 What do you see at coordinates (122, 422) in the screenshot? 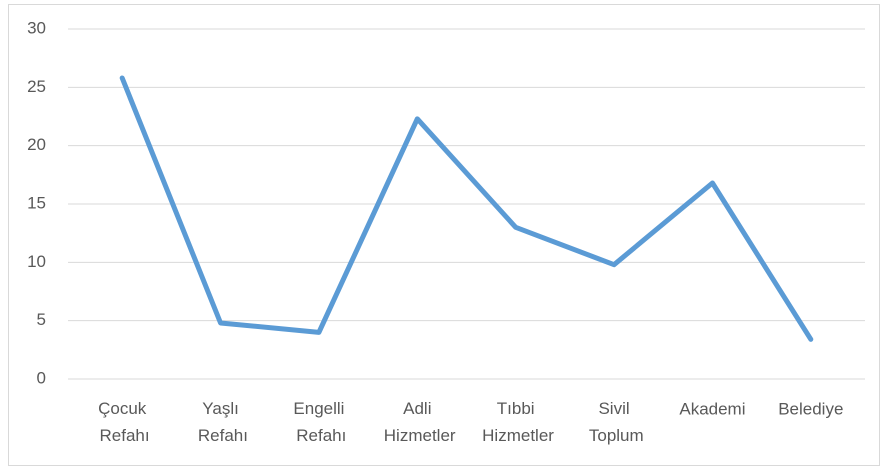
I see `x-tick-label: Çocuk Refahı` at bounding box center [122, 422].